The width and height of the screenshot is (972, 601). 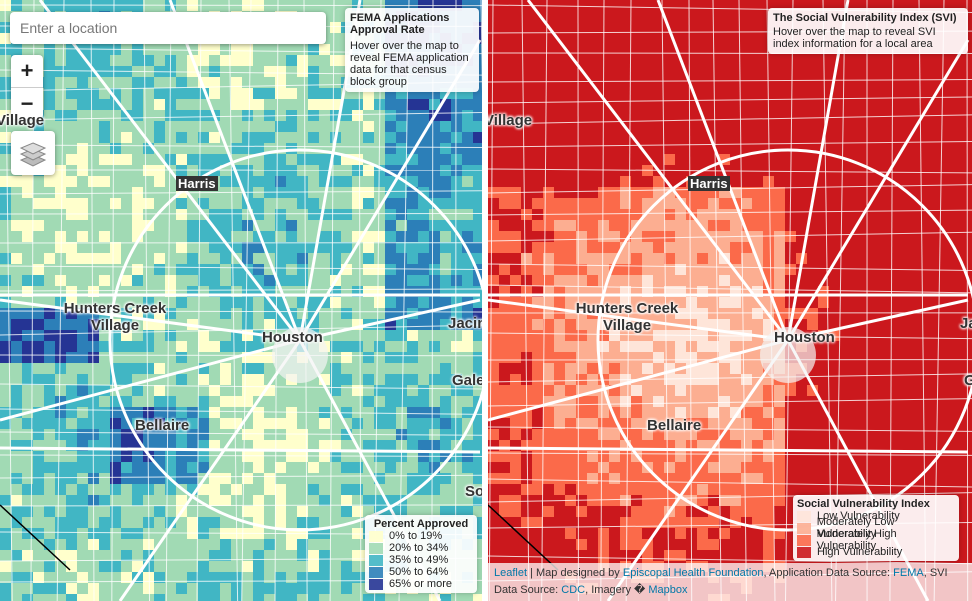 What do you see at coordinates (168, 28) in the screenshot?
I see `search-input: Enter a location` at bounding box center [168, 28].